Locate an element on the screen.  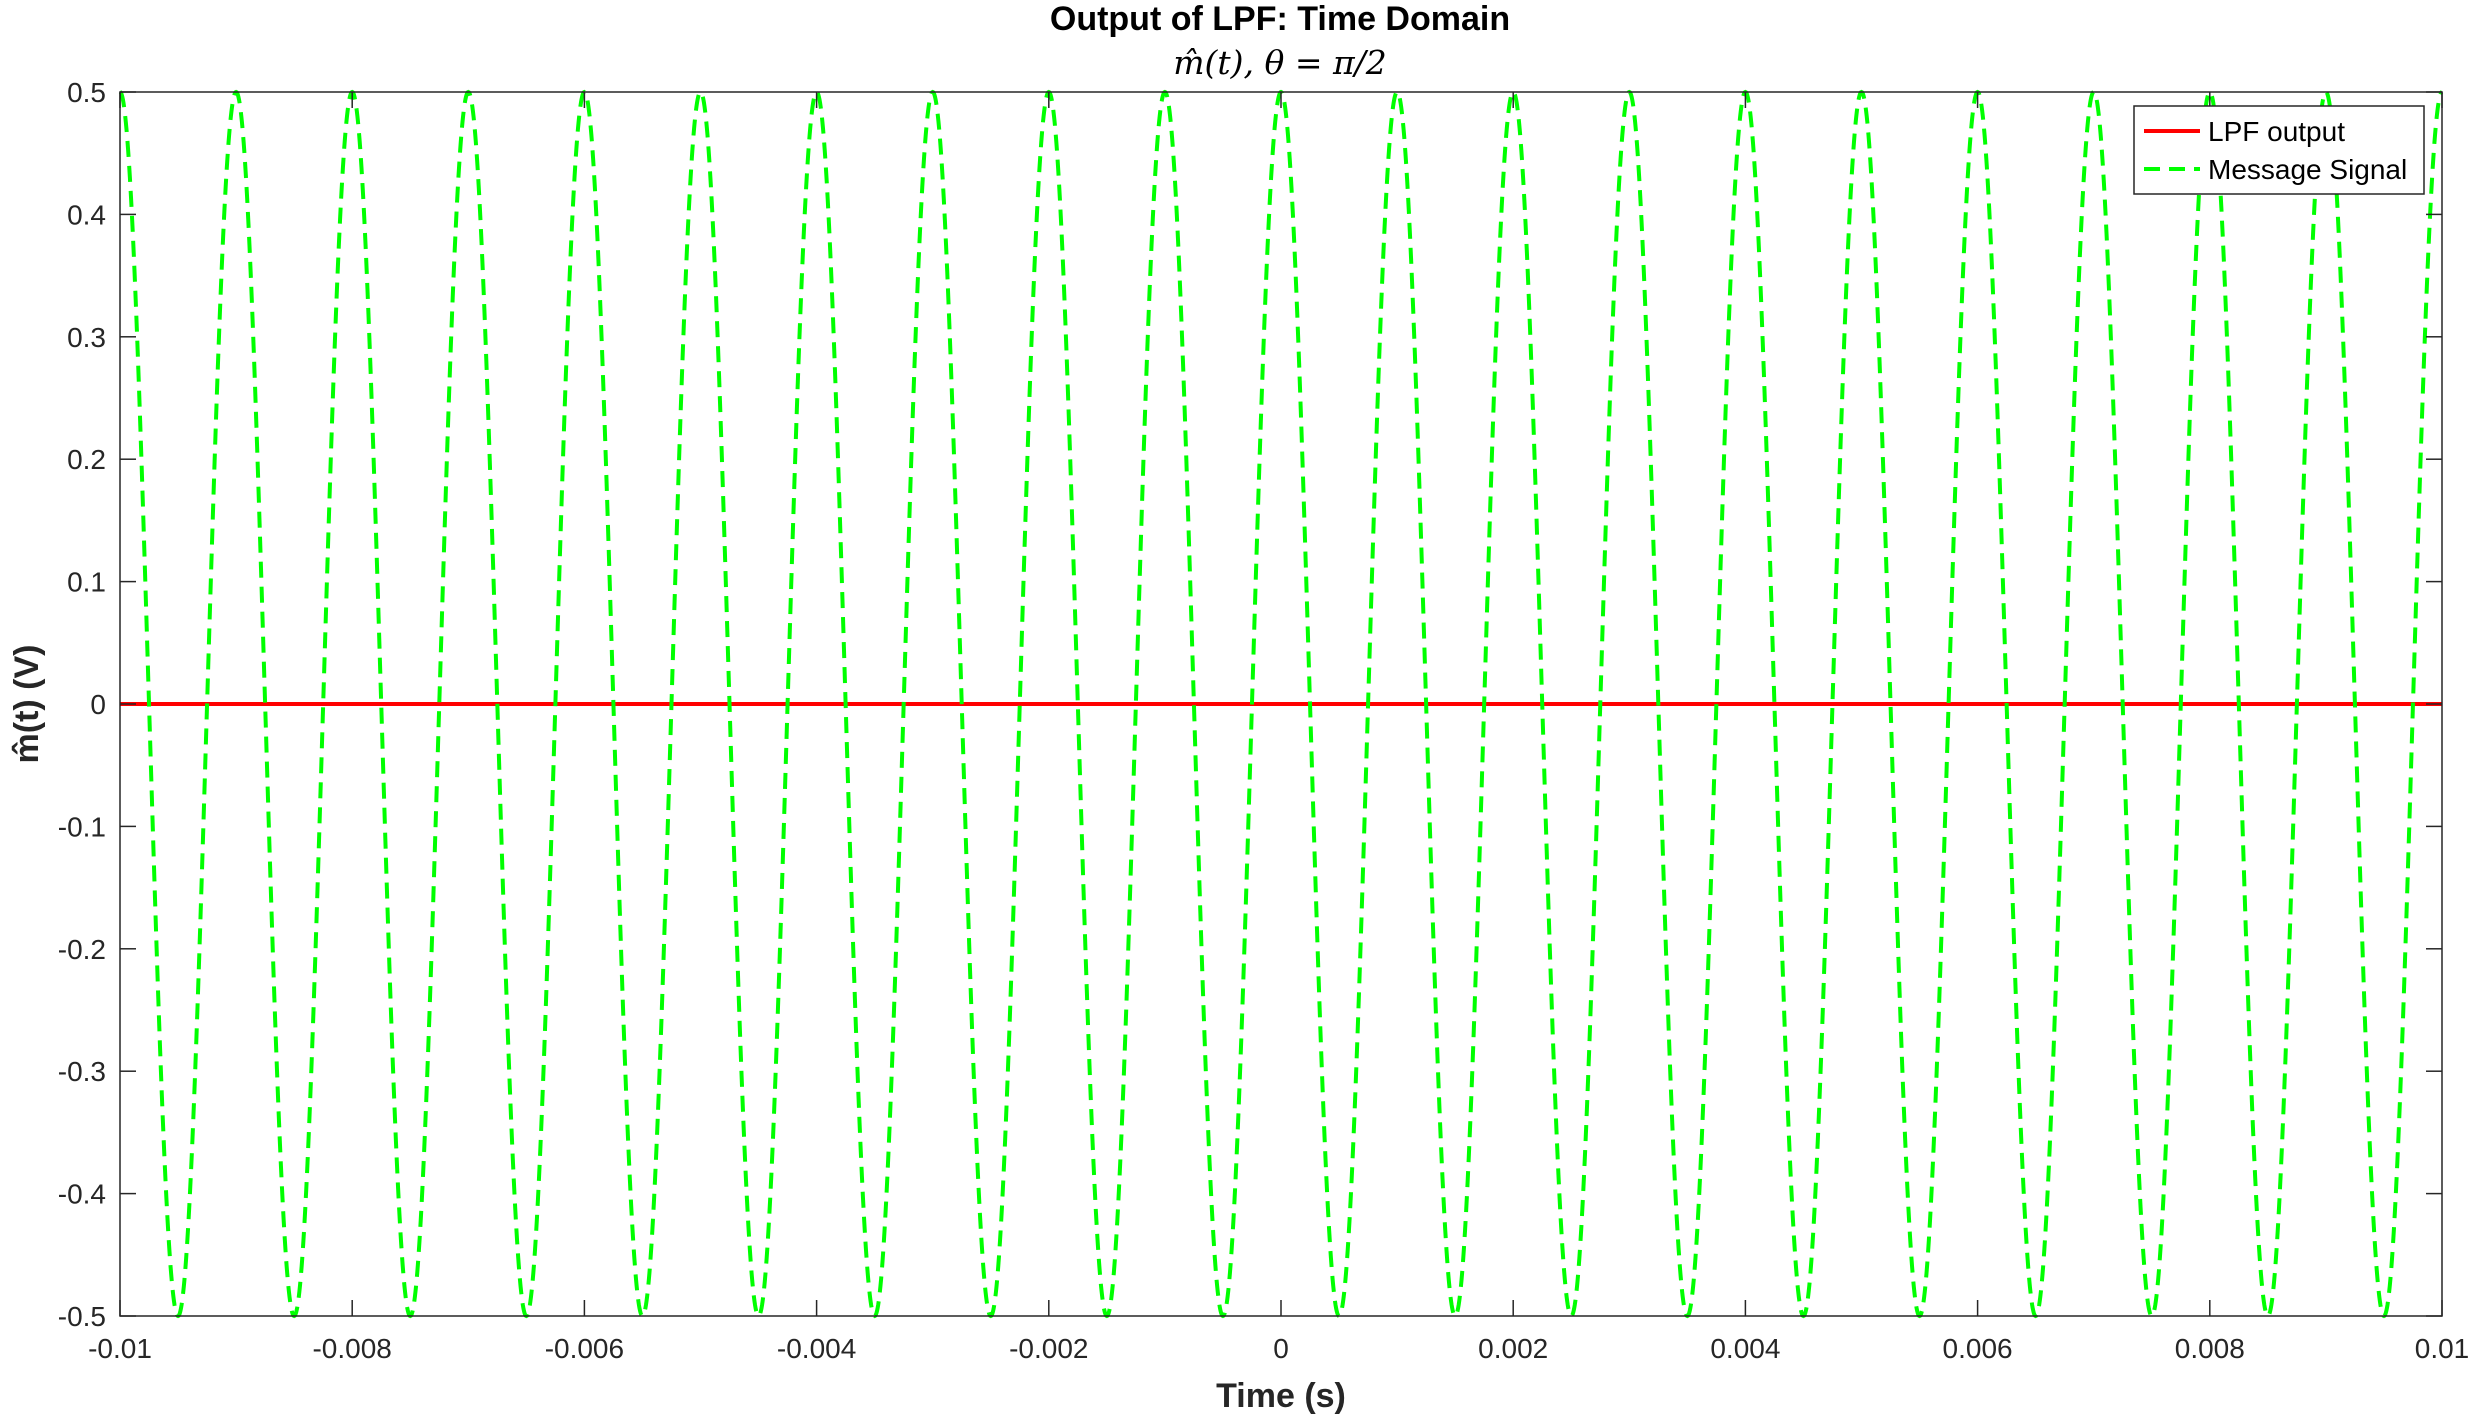
x-tick-label: 0.008 is located at coordinates (2210, 1348).